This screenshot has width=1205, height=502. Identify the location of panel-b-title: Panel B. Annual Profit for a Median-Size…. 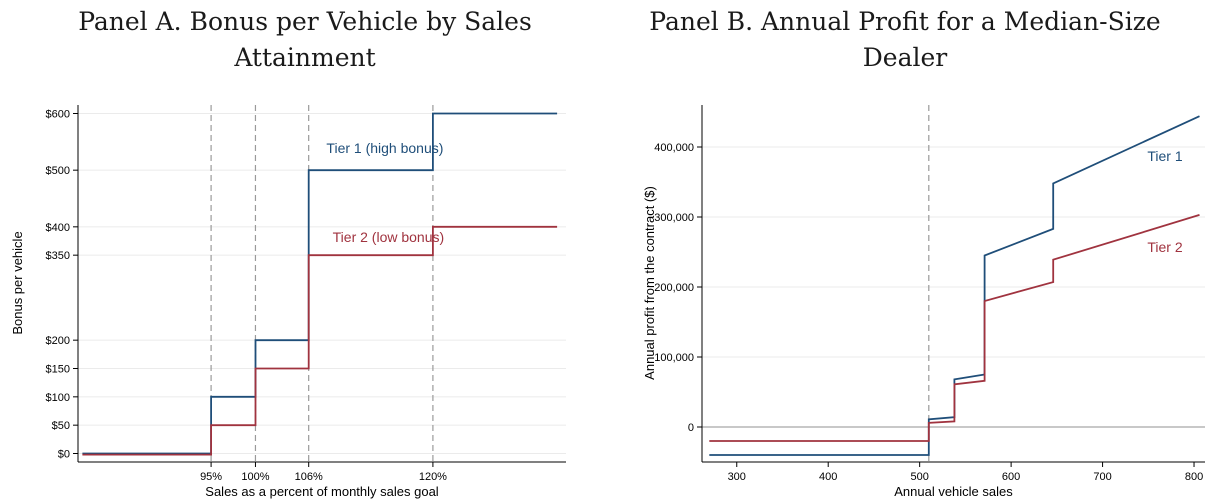
(905, 39).